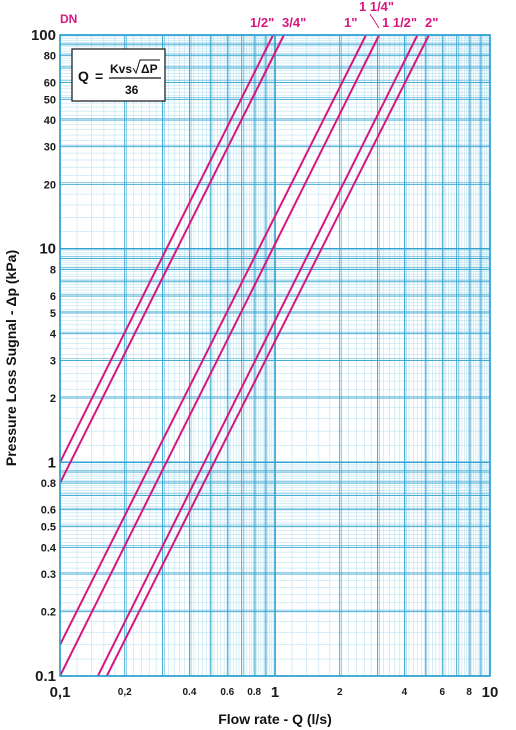 Image resolution: width=516 pixels, height=730 pixels. I want to click on x-tick-label: 0,2, so click(125, 692).